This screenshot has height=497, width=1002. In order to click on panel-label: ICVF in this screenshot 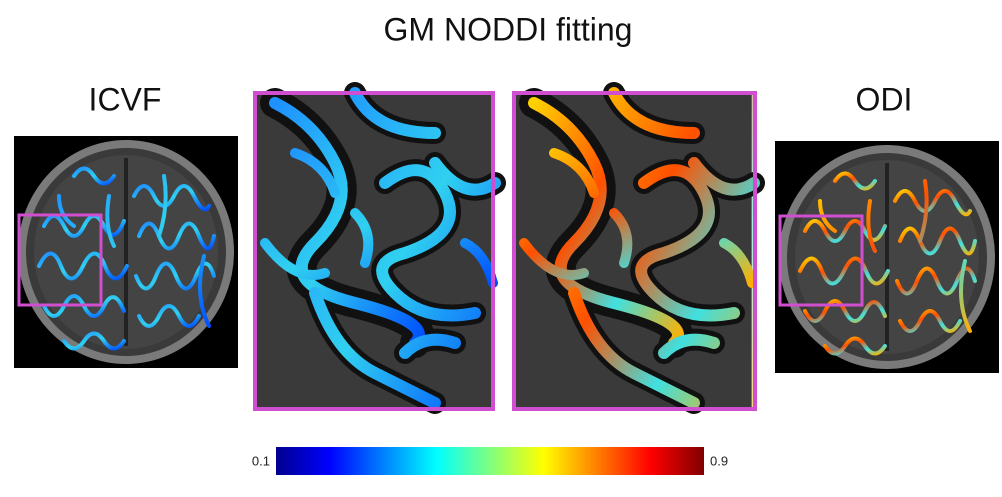, I will do `click(125, 99)`.